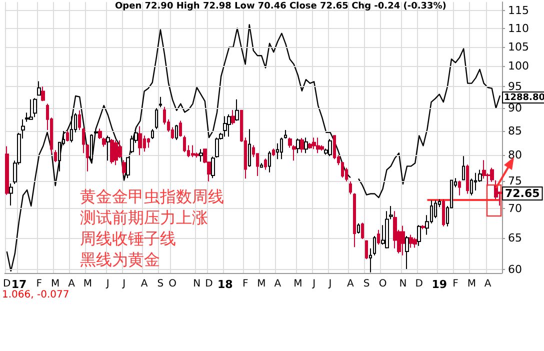 Image resolution: width=544 pixels, height=351 pixels. What do you see at coordinates (518, 28) in the screenshot?
I see `y-tick-label: 110` at bounding box center [518, 28].